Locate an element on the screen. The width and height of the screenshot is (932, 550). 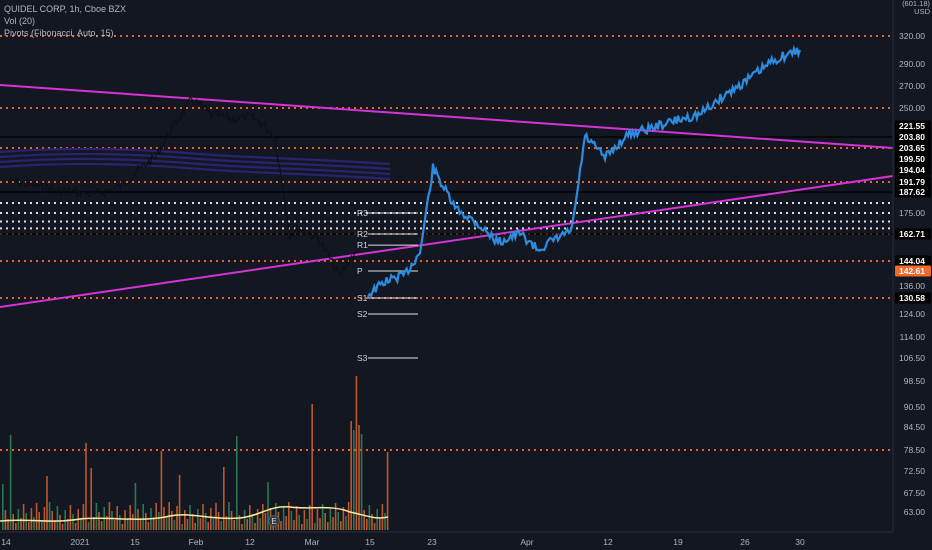
time-axis-panel is located at coordinates (466, 541).